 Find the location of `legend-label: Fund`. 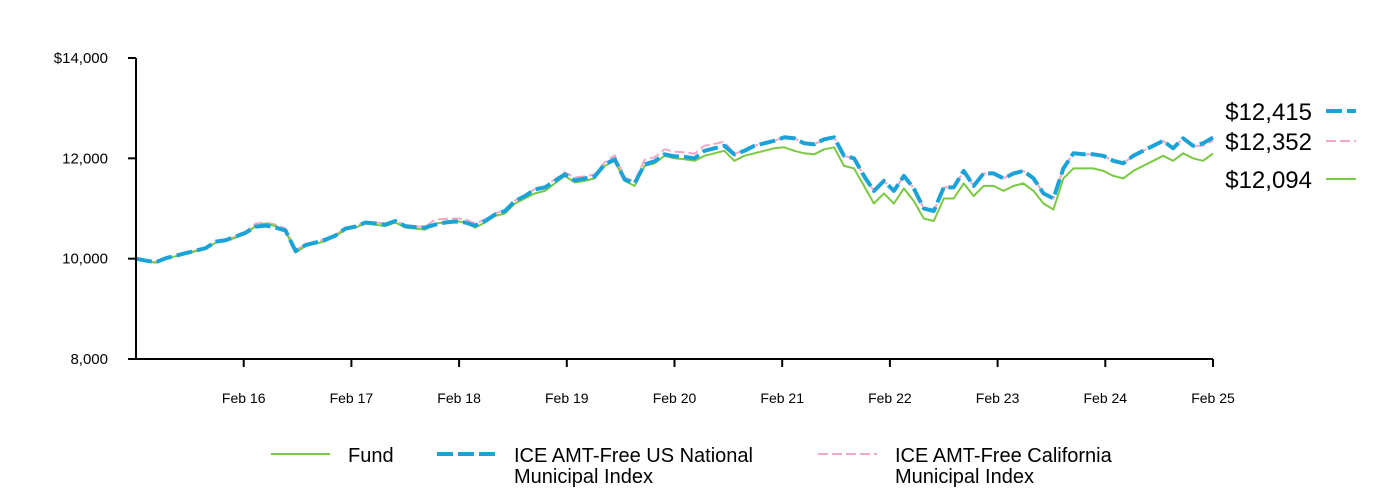

legend-label: Fund is located at coordinates (371, 456).